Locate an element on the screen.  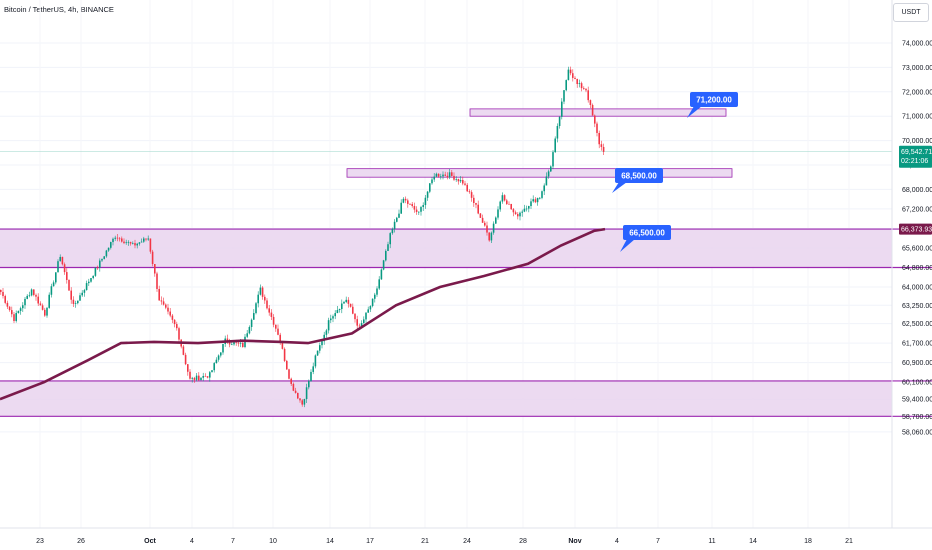
time-tick-label: 14 is located at coordinates (330, 541).